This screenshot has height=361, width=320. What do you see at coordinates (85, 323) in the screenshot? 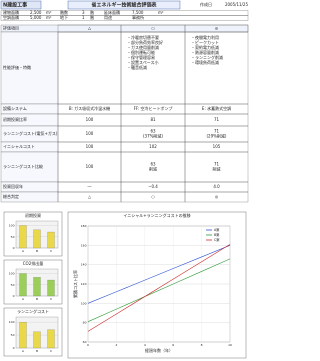
I see `y-tick-label: 80` at bounding box center [85, 323].